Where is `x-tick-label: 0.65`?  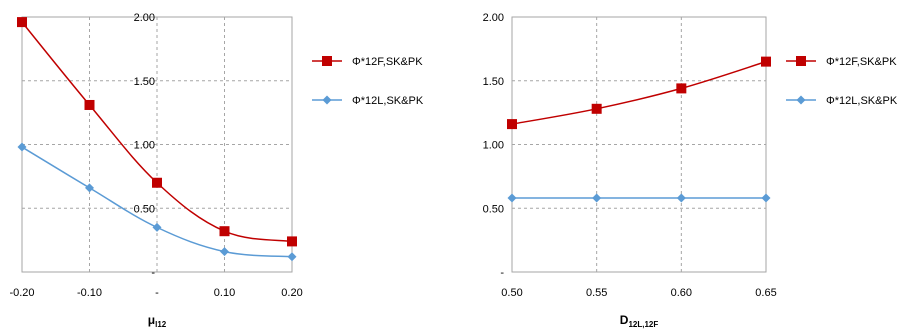 x-tick-label: 0.65 is located at coordinates (765, 293).